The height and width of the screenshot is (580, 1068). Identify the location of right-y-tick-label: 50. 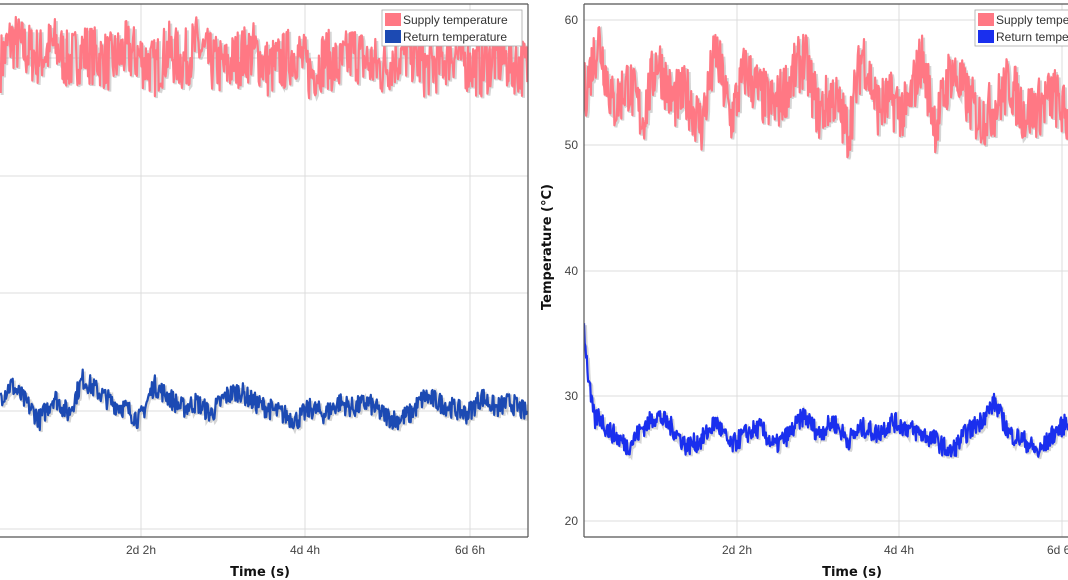
(572, 145).